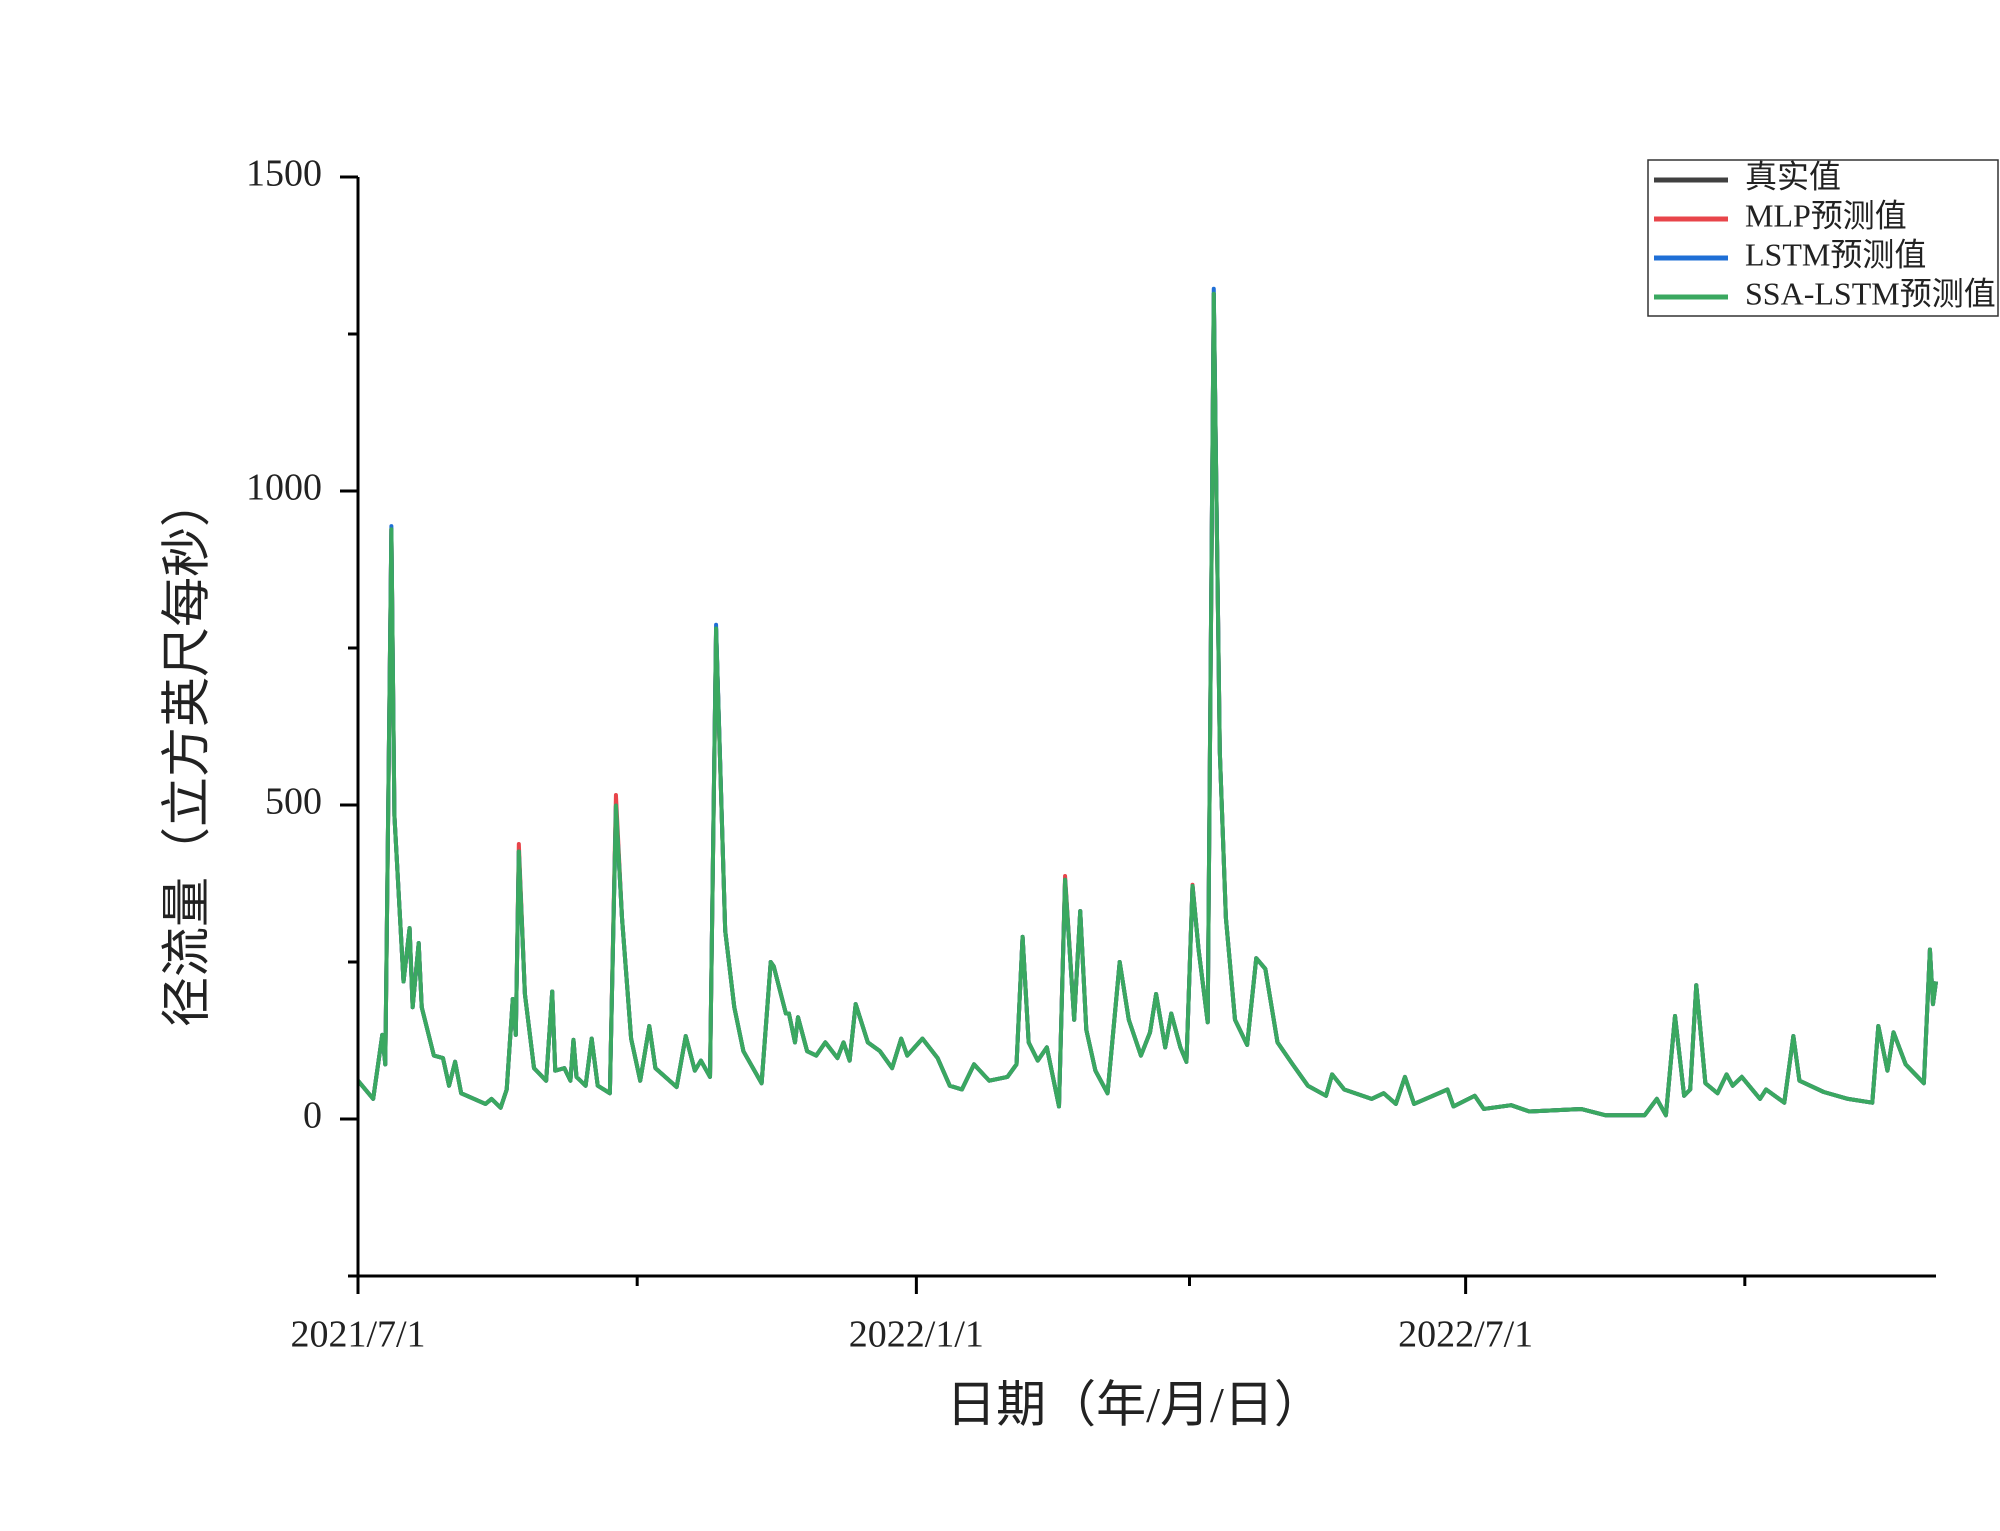 The image size is (2000, 1531). What do you see at coordinates (1870, 293) in the screenshot?
I see `legend-label: SSA-LSTM预测值` at bounding box center [1870, 293].